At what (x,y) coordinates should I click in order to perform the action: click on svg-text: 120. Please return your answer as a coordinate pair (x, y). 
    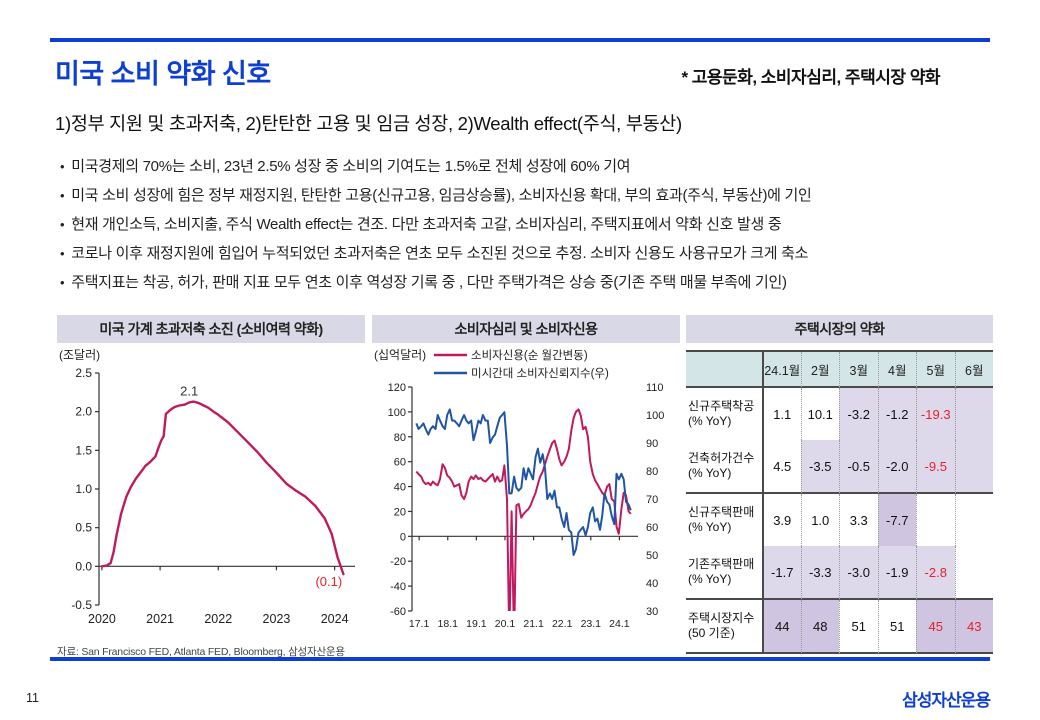
    Looking at the image, I should click on (397, 388).